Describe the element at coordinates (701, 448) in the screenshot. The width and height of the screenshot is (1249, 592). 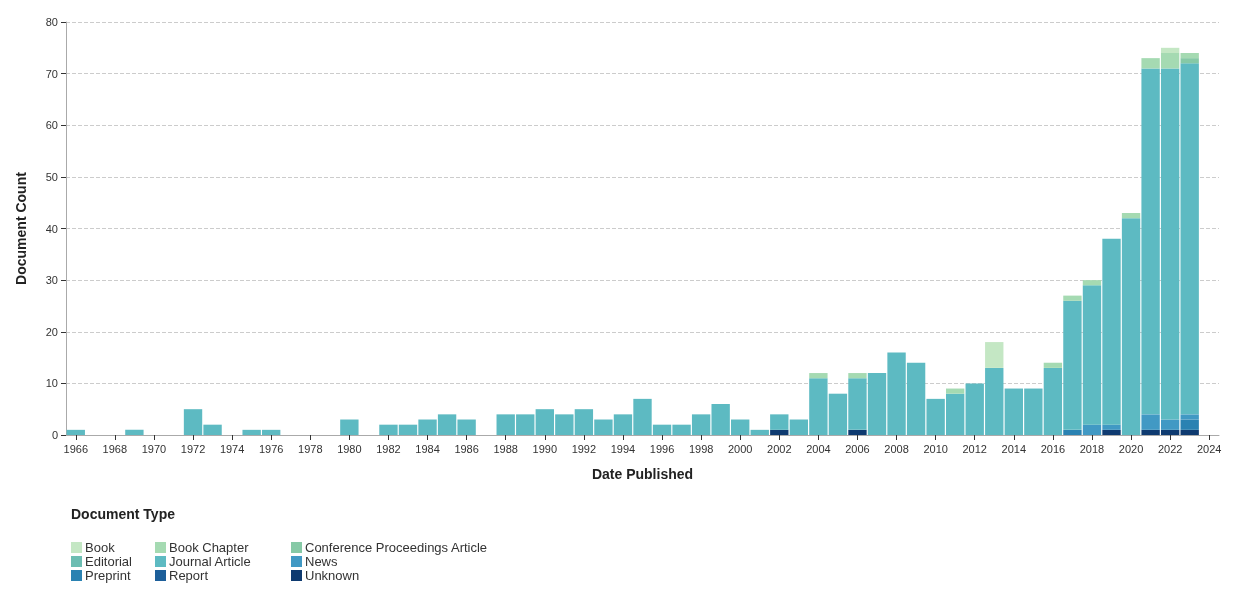
I see `x-tick-label: 1998` at that location.